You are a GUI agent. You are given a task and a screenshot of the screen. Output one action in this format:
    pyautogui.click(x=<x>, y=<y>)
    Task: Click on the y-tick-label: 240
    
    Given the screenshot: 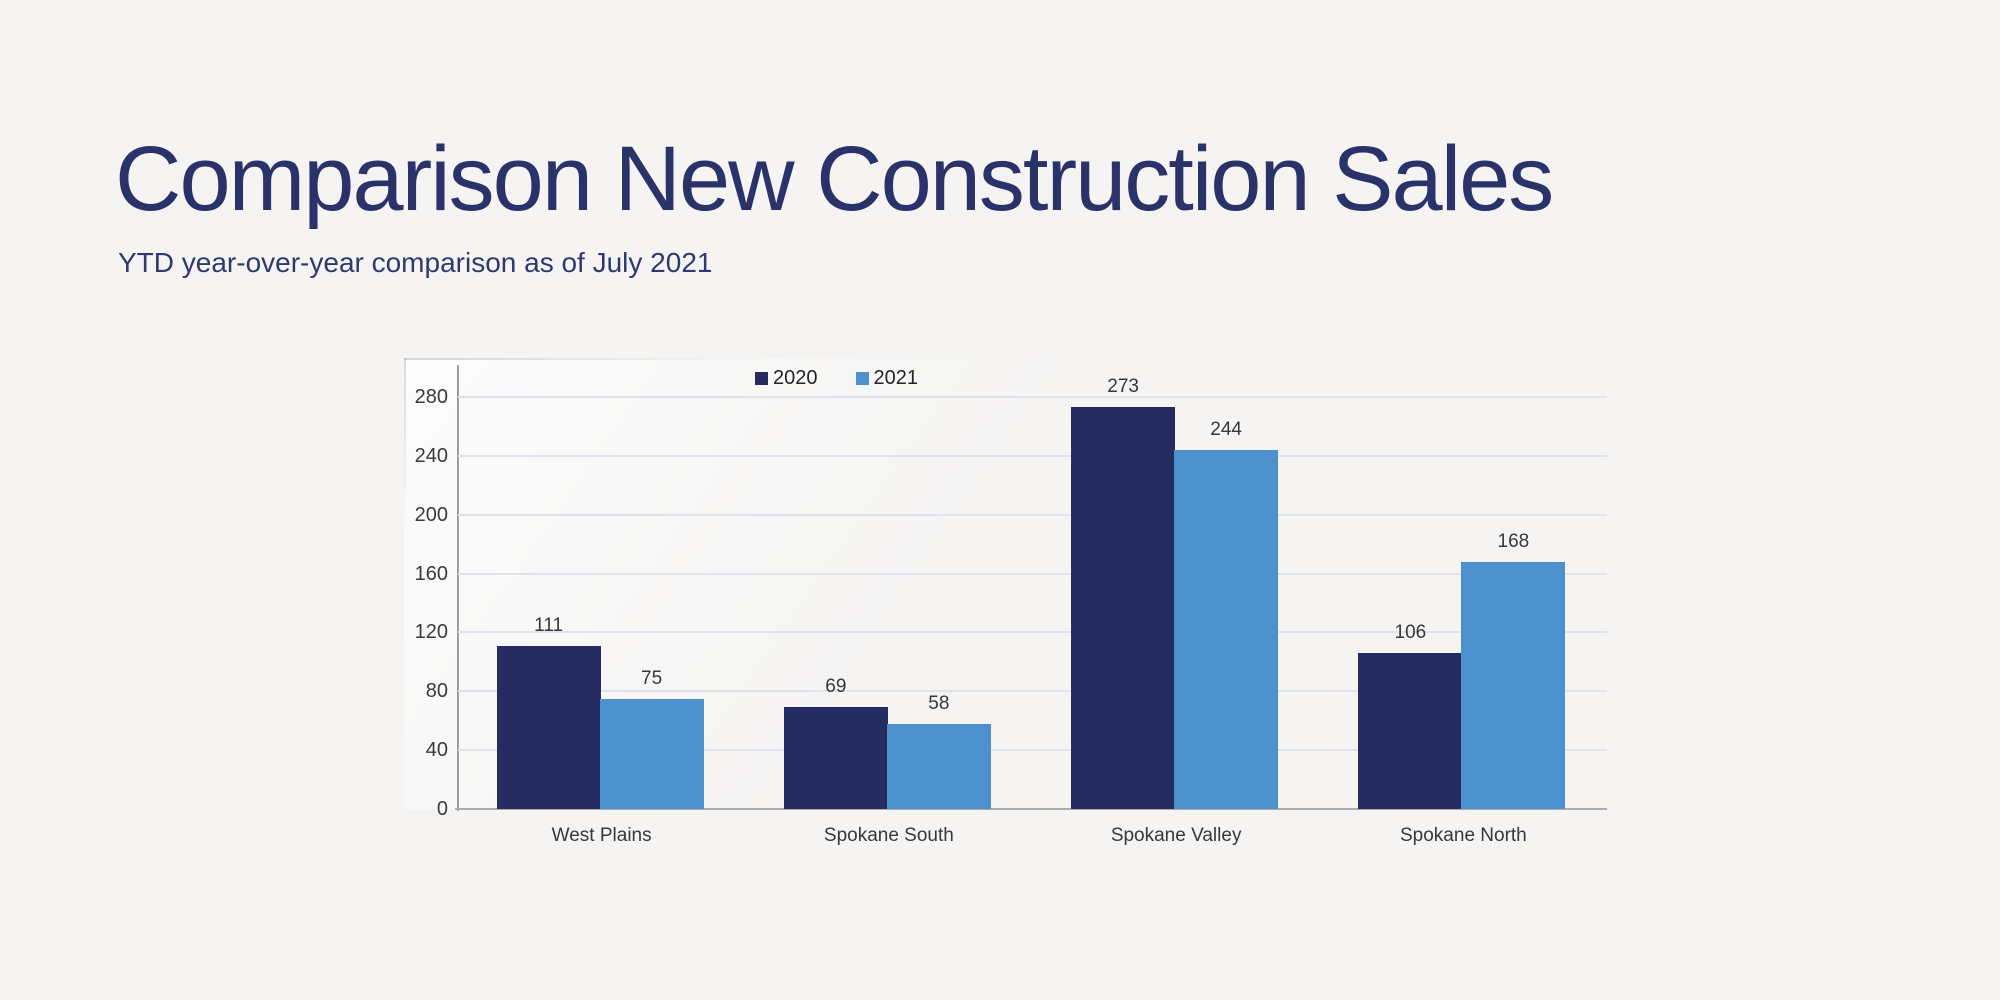 What is the action you would take?
    pyautogui.click(x=431, y=455)
    